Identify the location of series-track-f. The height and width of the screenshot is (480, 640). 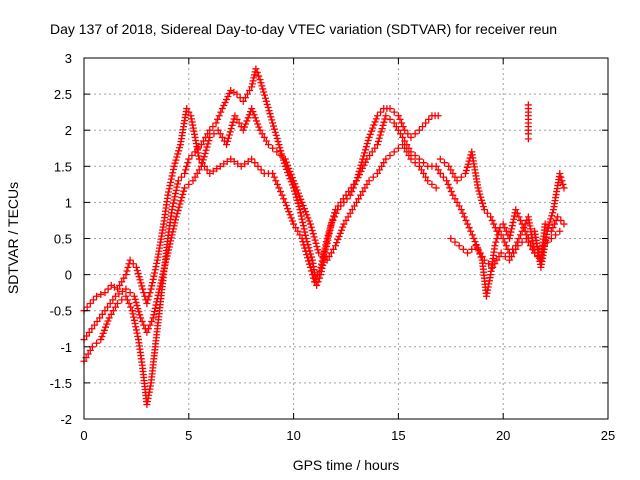
(505, 249).